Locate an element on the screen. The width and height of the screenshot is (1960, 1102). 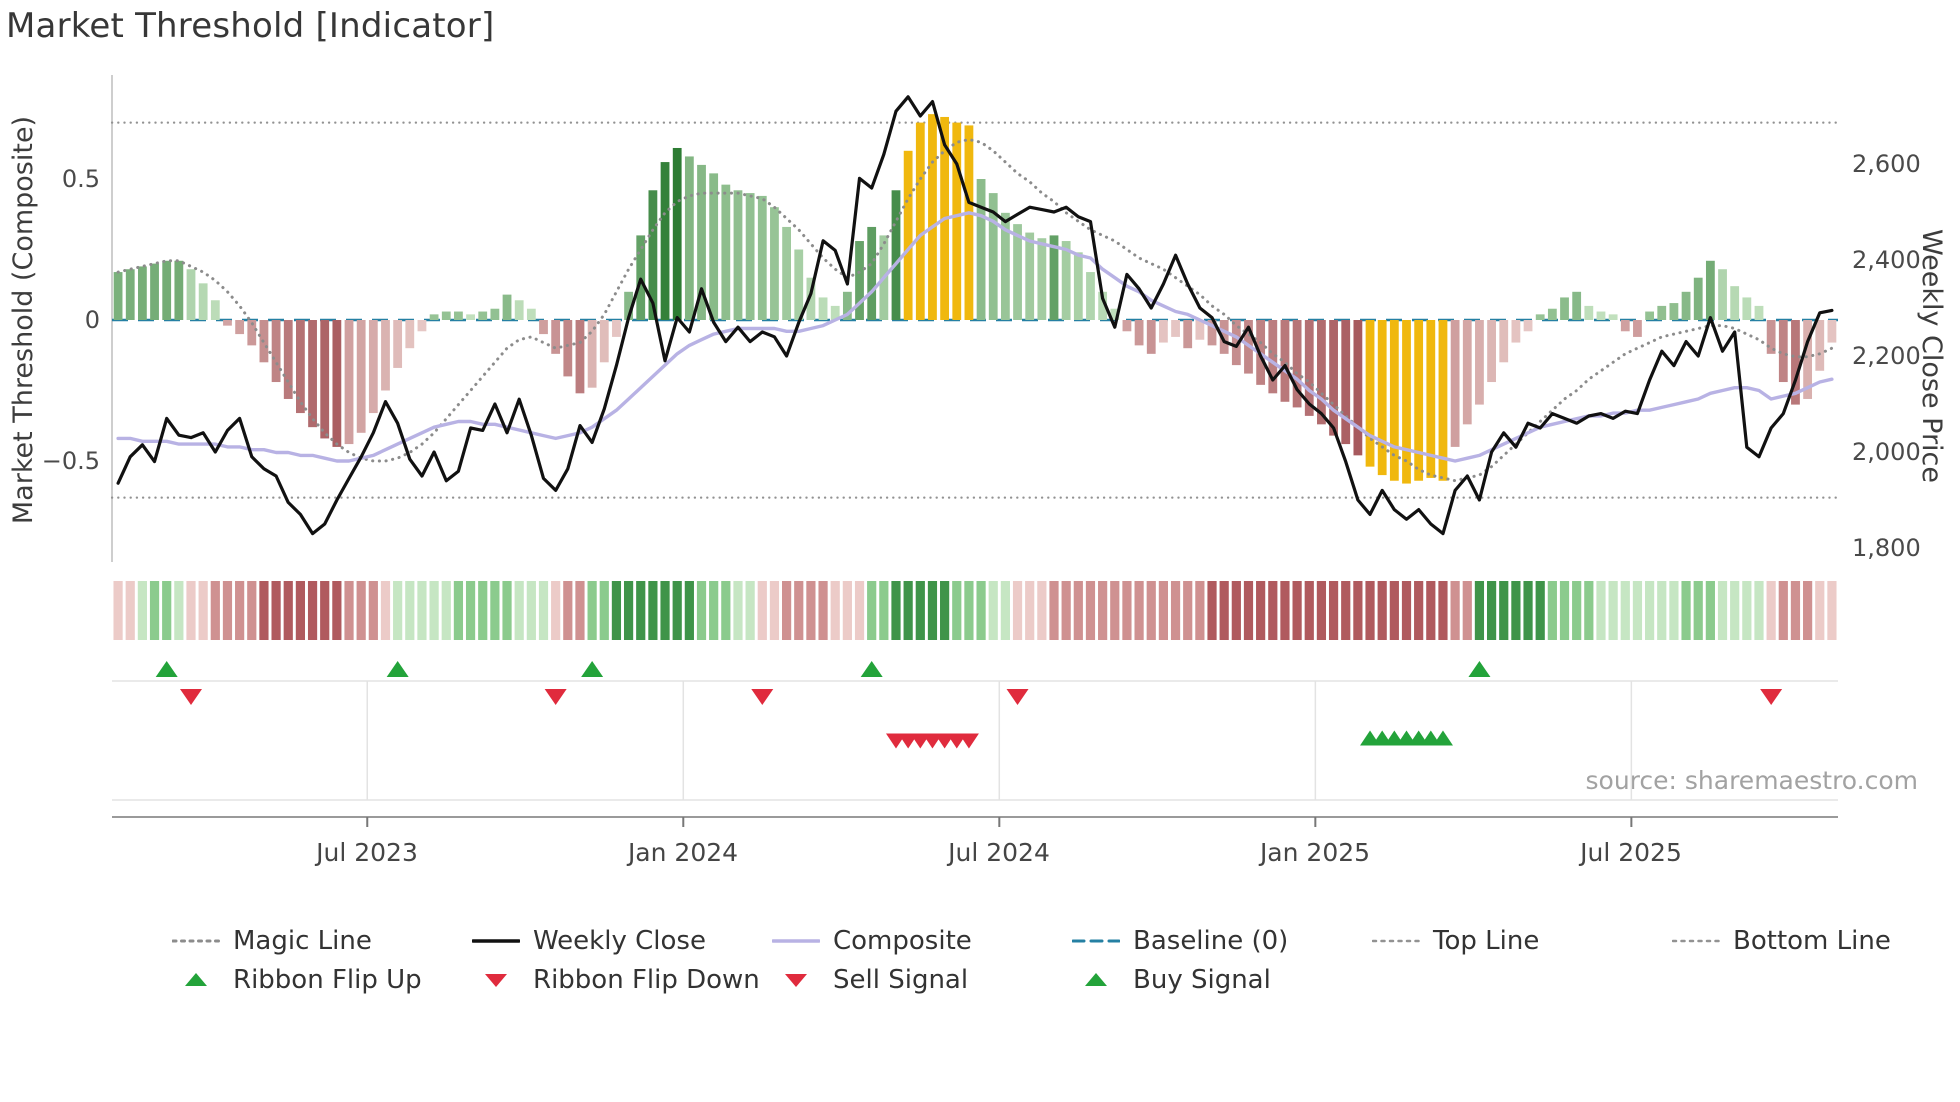
legend-label-baseline: Baseline (0) is located at coordinates (1211, 941).